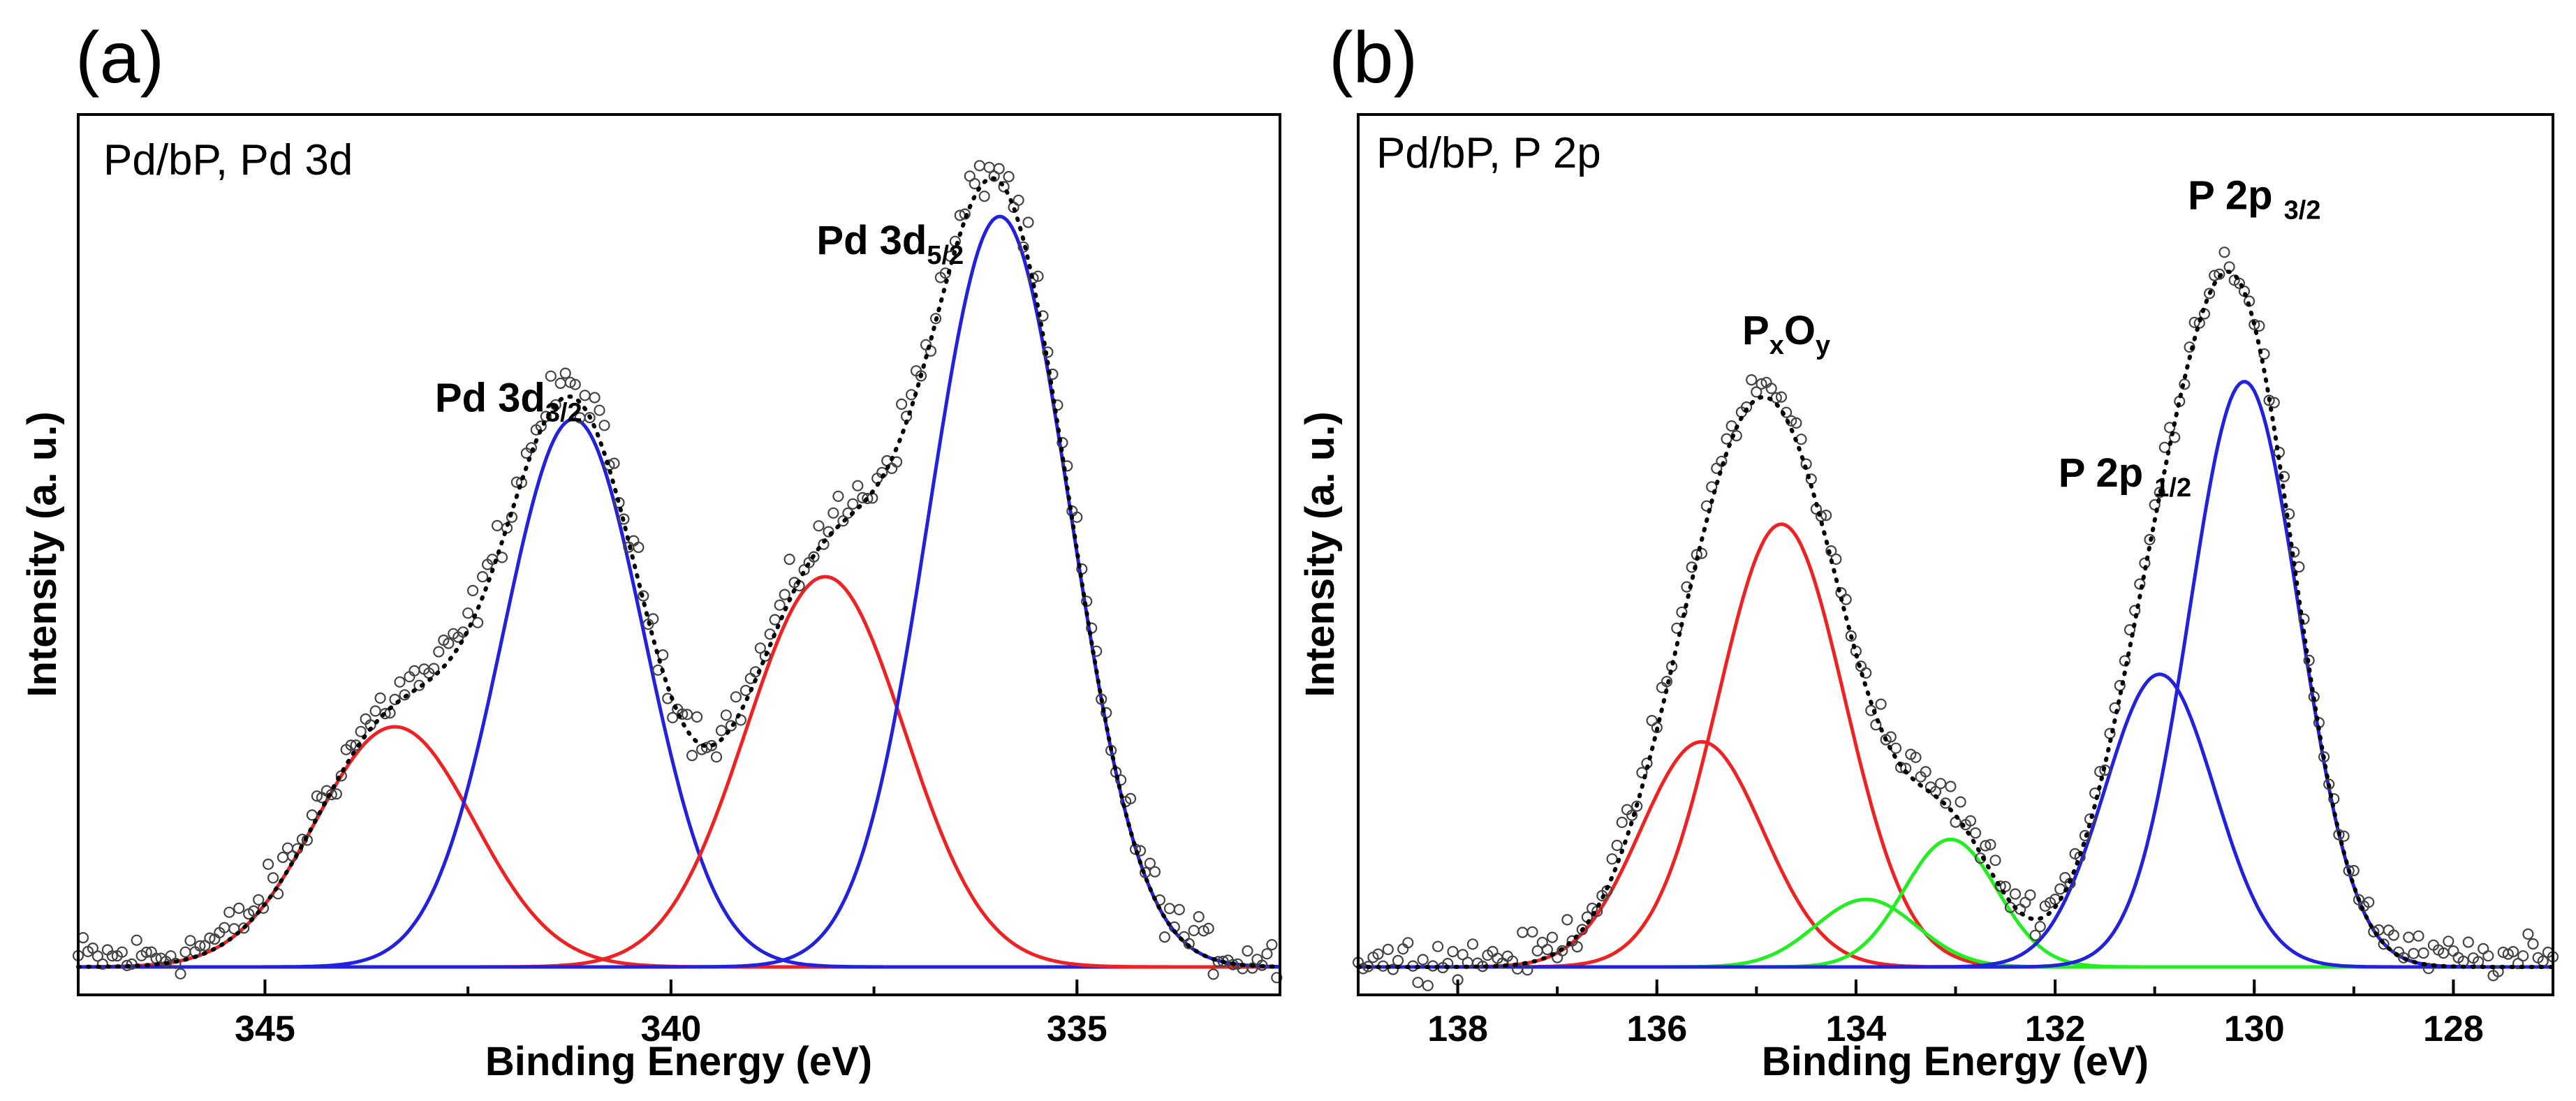 Image resolution: width=2576 pixels, height=1101 pixels. I want to click on x-tick-label-a: 340, so click(670, 1029).